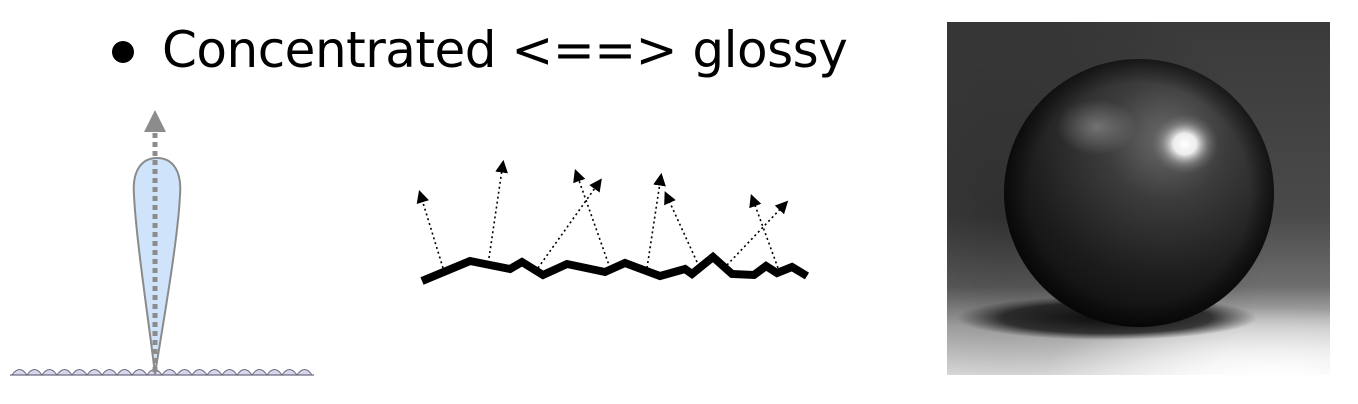 The image size is (1358, 404). Describe the element at coordinates (505, 50) in the screenshot. I see `bullet-text: Concentrated <==> glossy` at that location.